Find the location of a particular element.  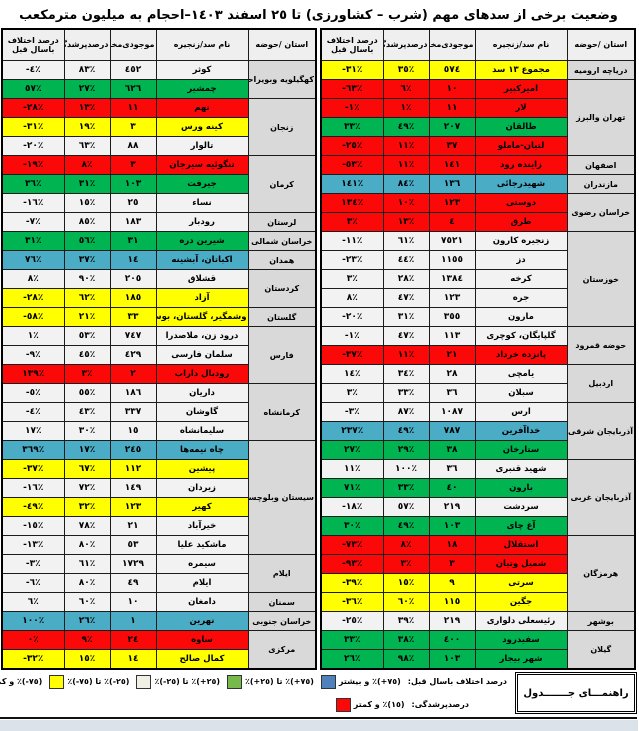

fill-percent-cell: ٣٧٪ is located at coordinates (88, 260).